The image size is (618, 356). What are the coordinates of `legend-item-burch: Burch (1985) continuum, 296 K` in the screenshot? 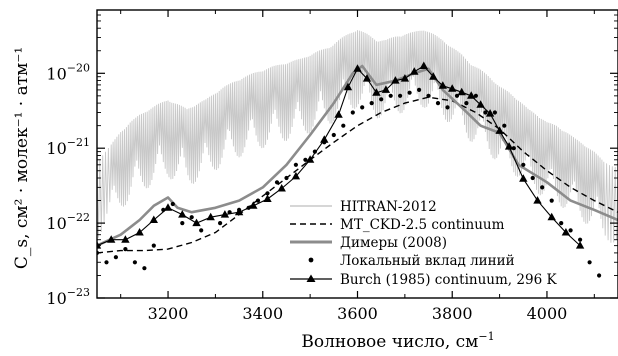 It's located at (423, 280).